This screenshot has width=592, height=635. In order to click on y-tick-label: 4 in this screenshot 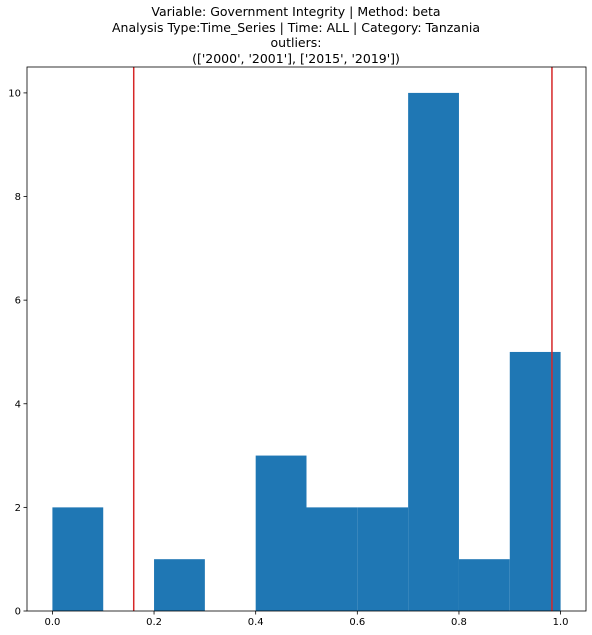, I will do `click(18, 404)`.